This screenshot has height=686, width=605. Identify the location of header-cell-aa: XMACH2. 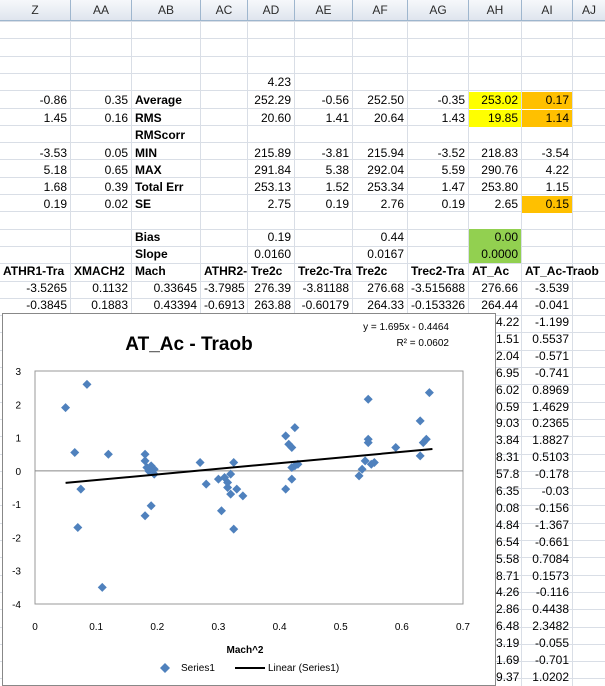
(99, 271).